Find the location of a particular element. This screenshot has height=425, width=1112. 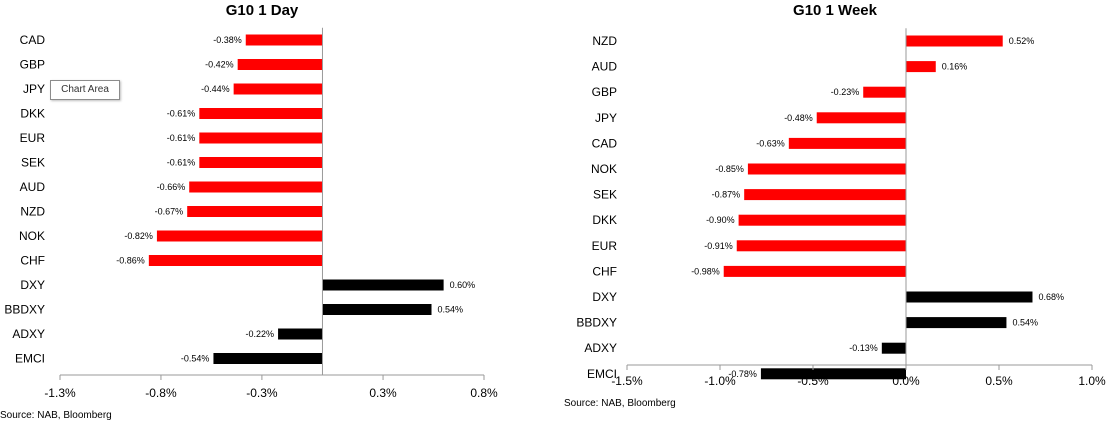

value-label: -0.66% is located at coordinates (171, 187).